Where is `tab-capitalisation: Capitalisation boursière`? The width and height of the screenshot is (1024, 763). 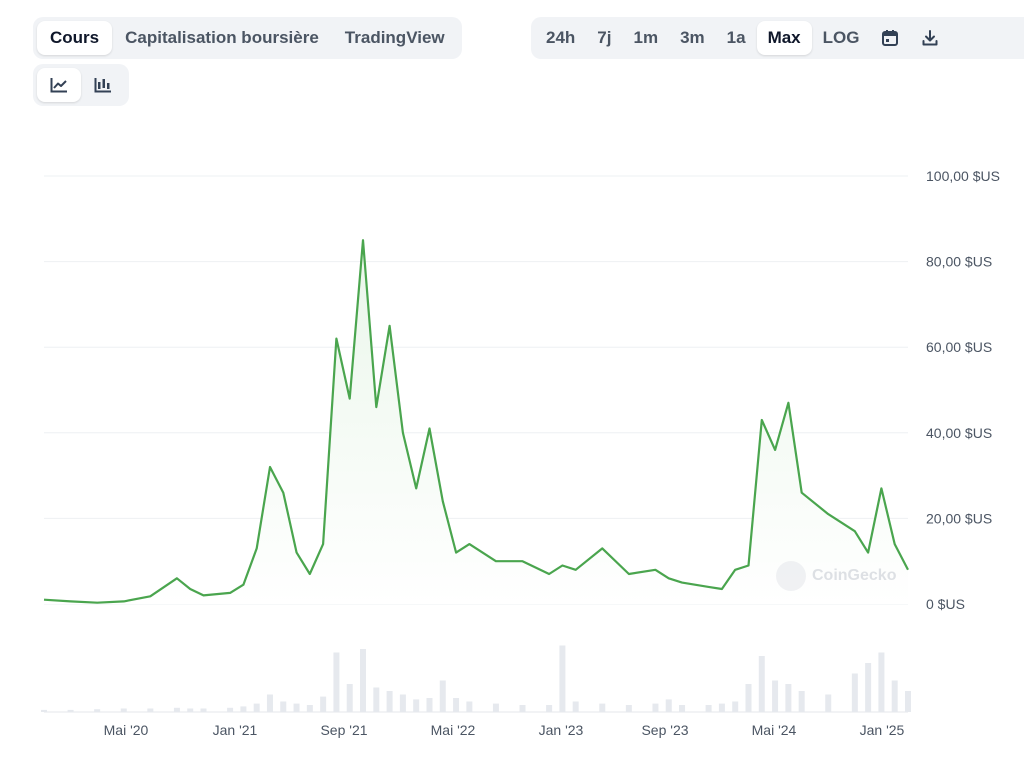
tab-capitalisation: Capitalisation boursière is located at coordinates (222, 37).